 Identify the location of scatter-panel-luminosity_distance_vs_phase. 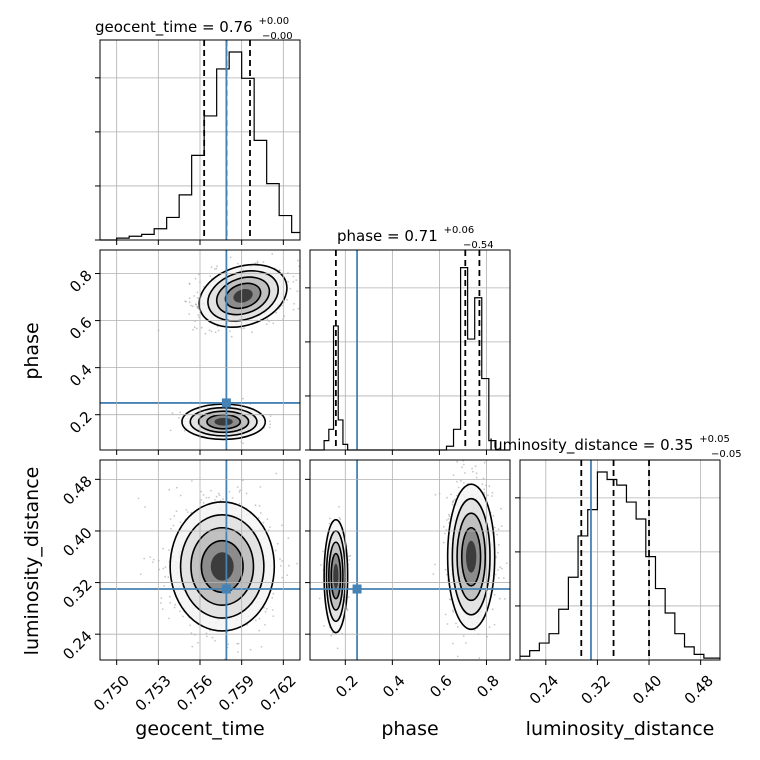
(412, 555).